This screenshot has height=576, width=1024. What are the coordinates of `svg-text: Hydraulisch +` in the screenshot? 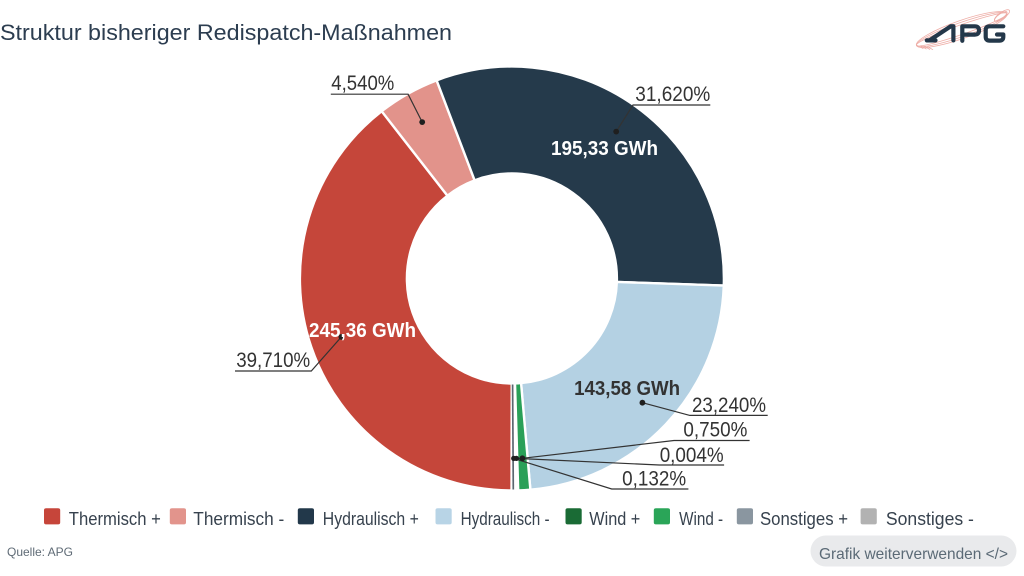 It's located at (371, 519).